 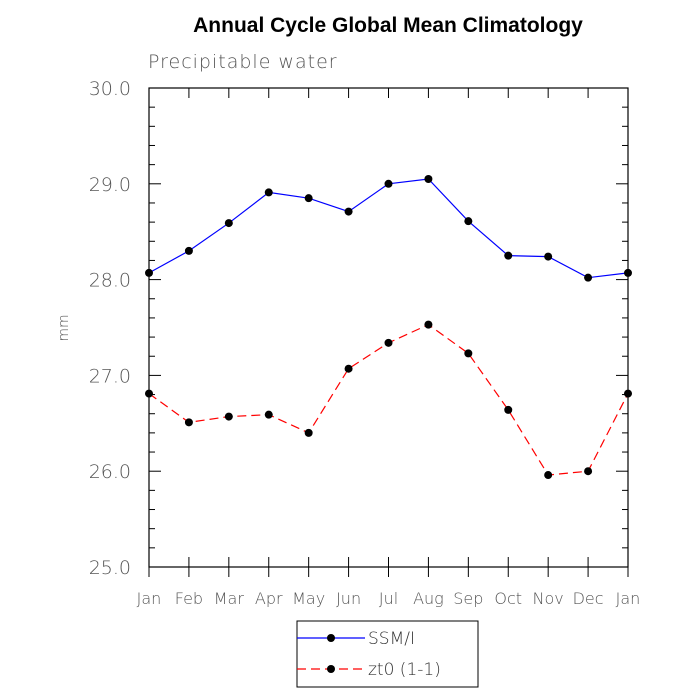 I want to click on x-tick-label: May, so click(x=308, y=598).